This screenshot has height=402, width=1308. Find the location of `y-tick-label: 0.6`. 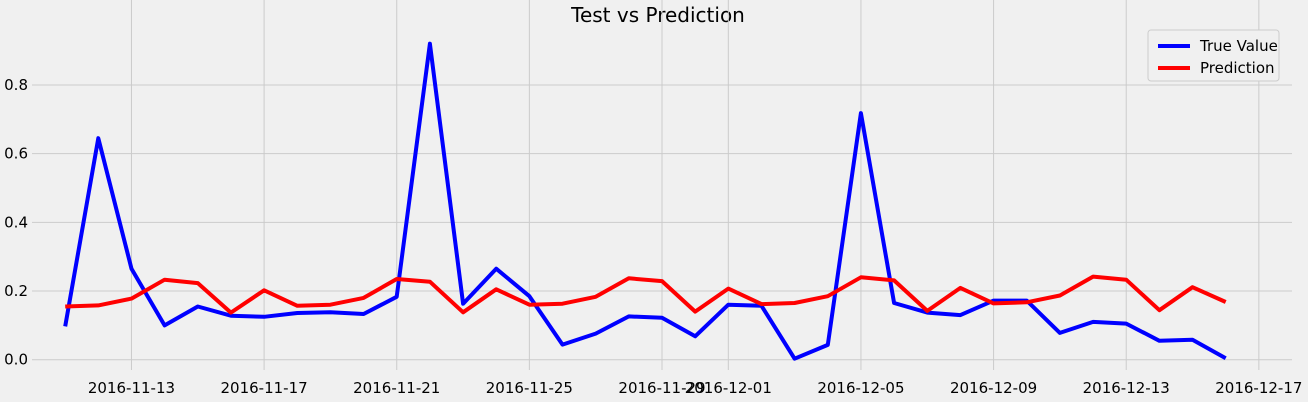

y-tick-label: 0.6 is located at coordinates (16, 154).